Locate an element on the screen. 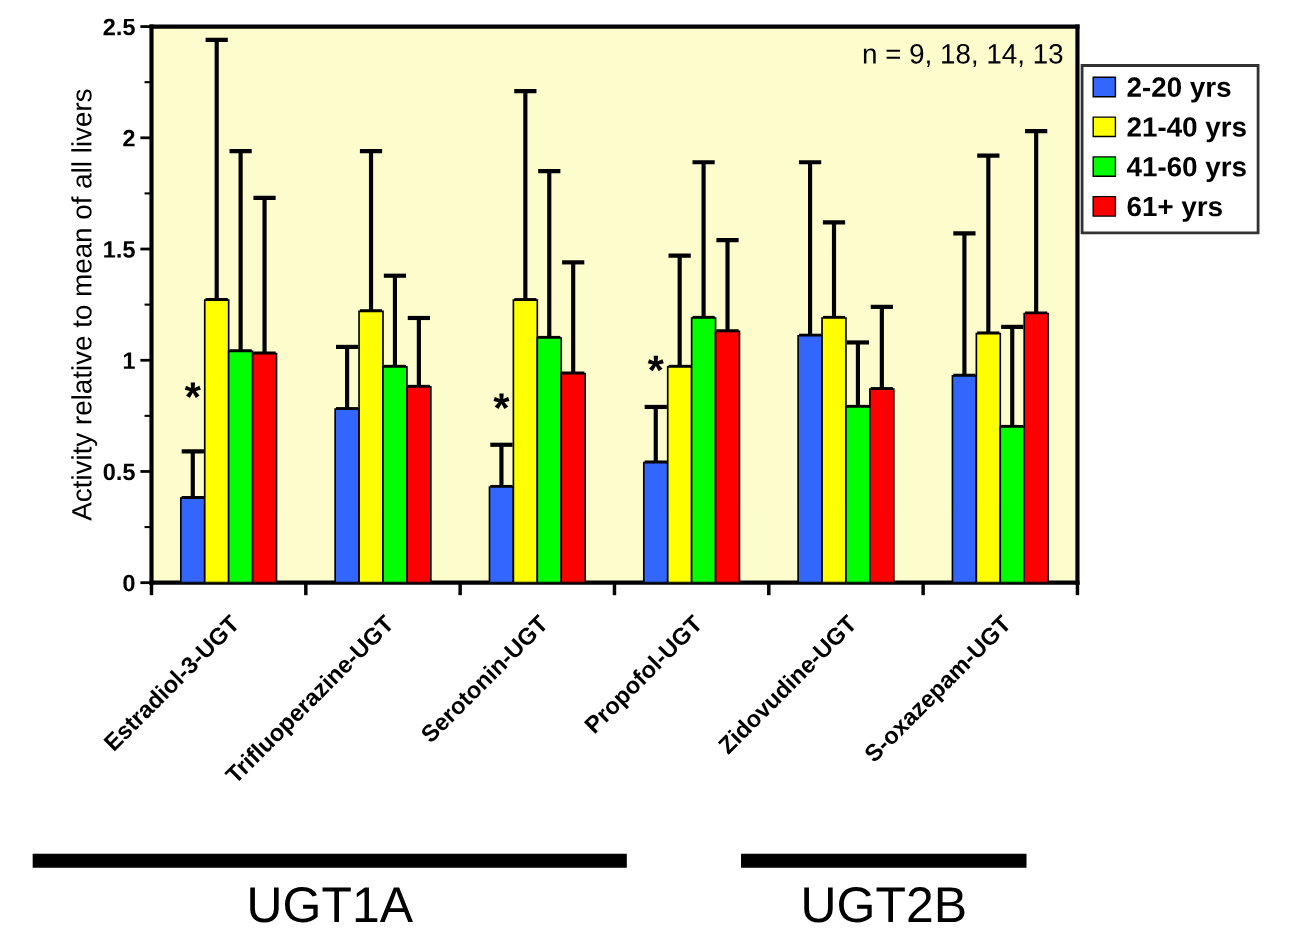 This screenshot has width=1306, height=949. text: UGT1A is located at coordinates (331, 905).